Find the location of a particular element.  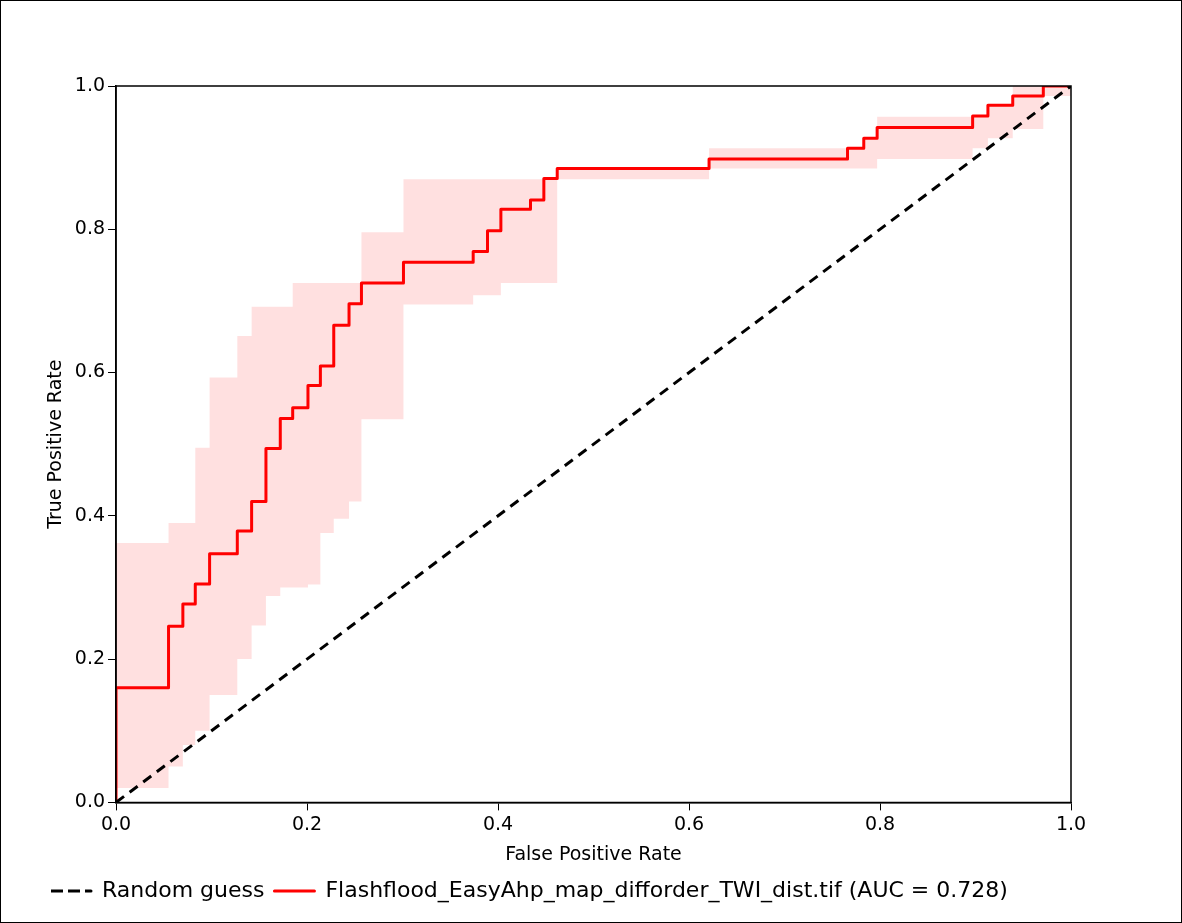

x-tick-label: 0.0 is located at coordinates (116, 822).